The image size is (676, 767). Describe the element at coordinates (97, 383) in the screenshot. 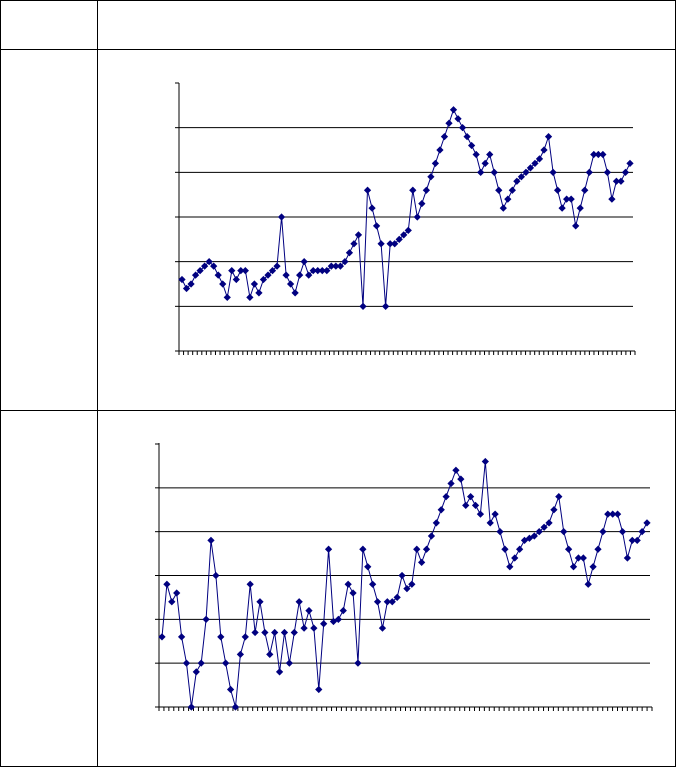

I see `table-column-divider` at that location.